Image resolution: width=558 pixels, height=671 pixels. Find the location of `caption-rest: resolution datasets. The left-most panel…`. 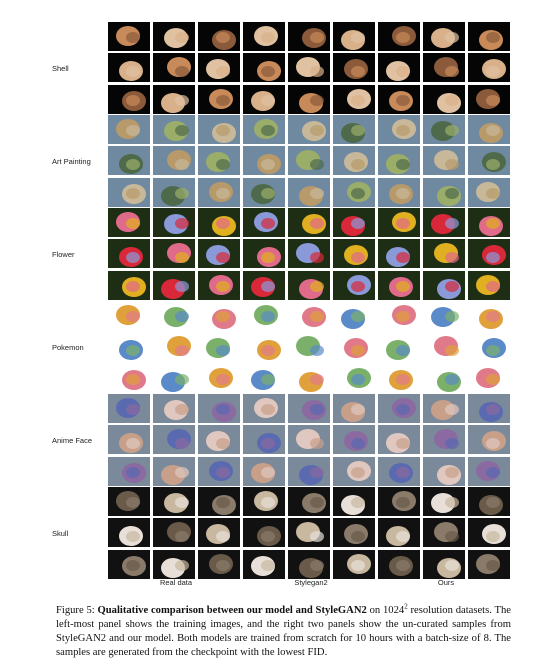

caption-rest: resolution datasets. The left-most panel… is located at coordinates (283, 631).